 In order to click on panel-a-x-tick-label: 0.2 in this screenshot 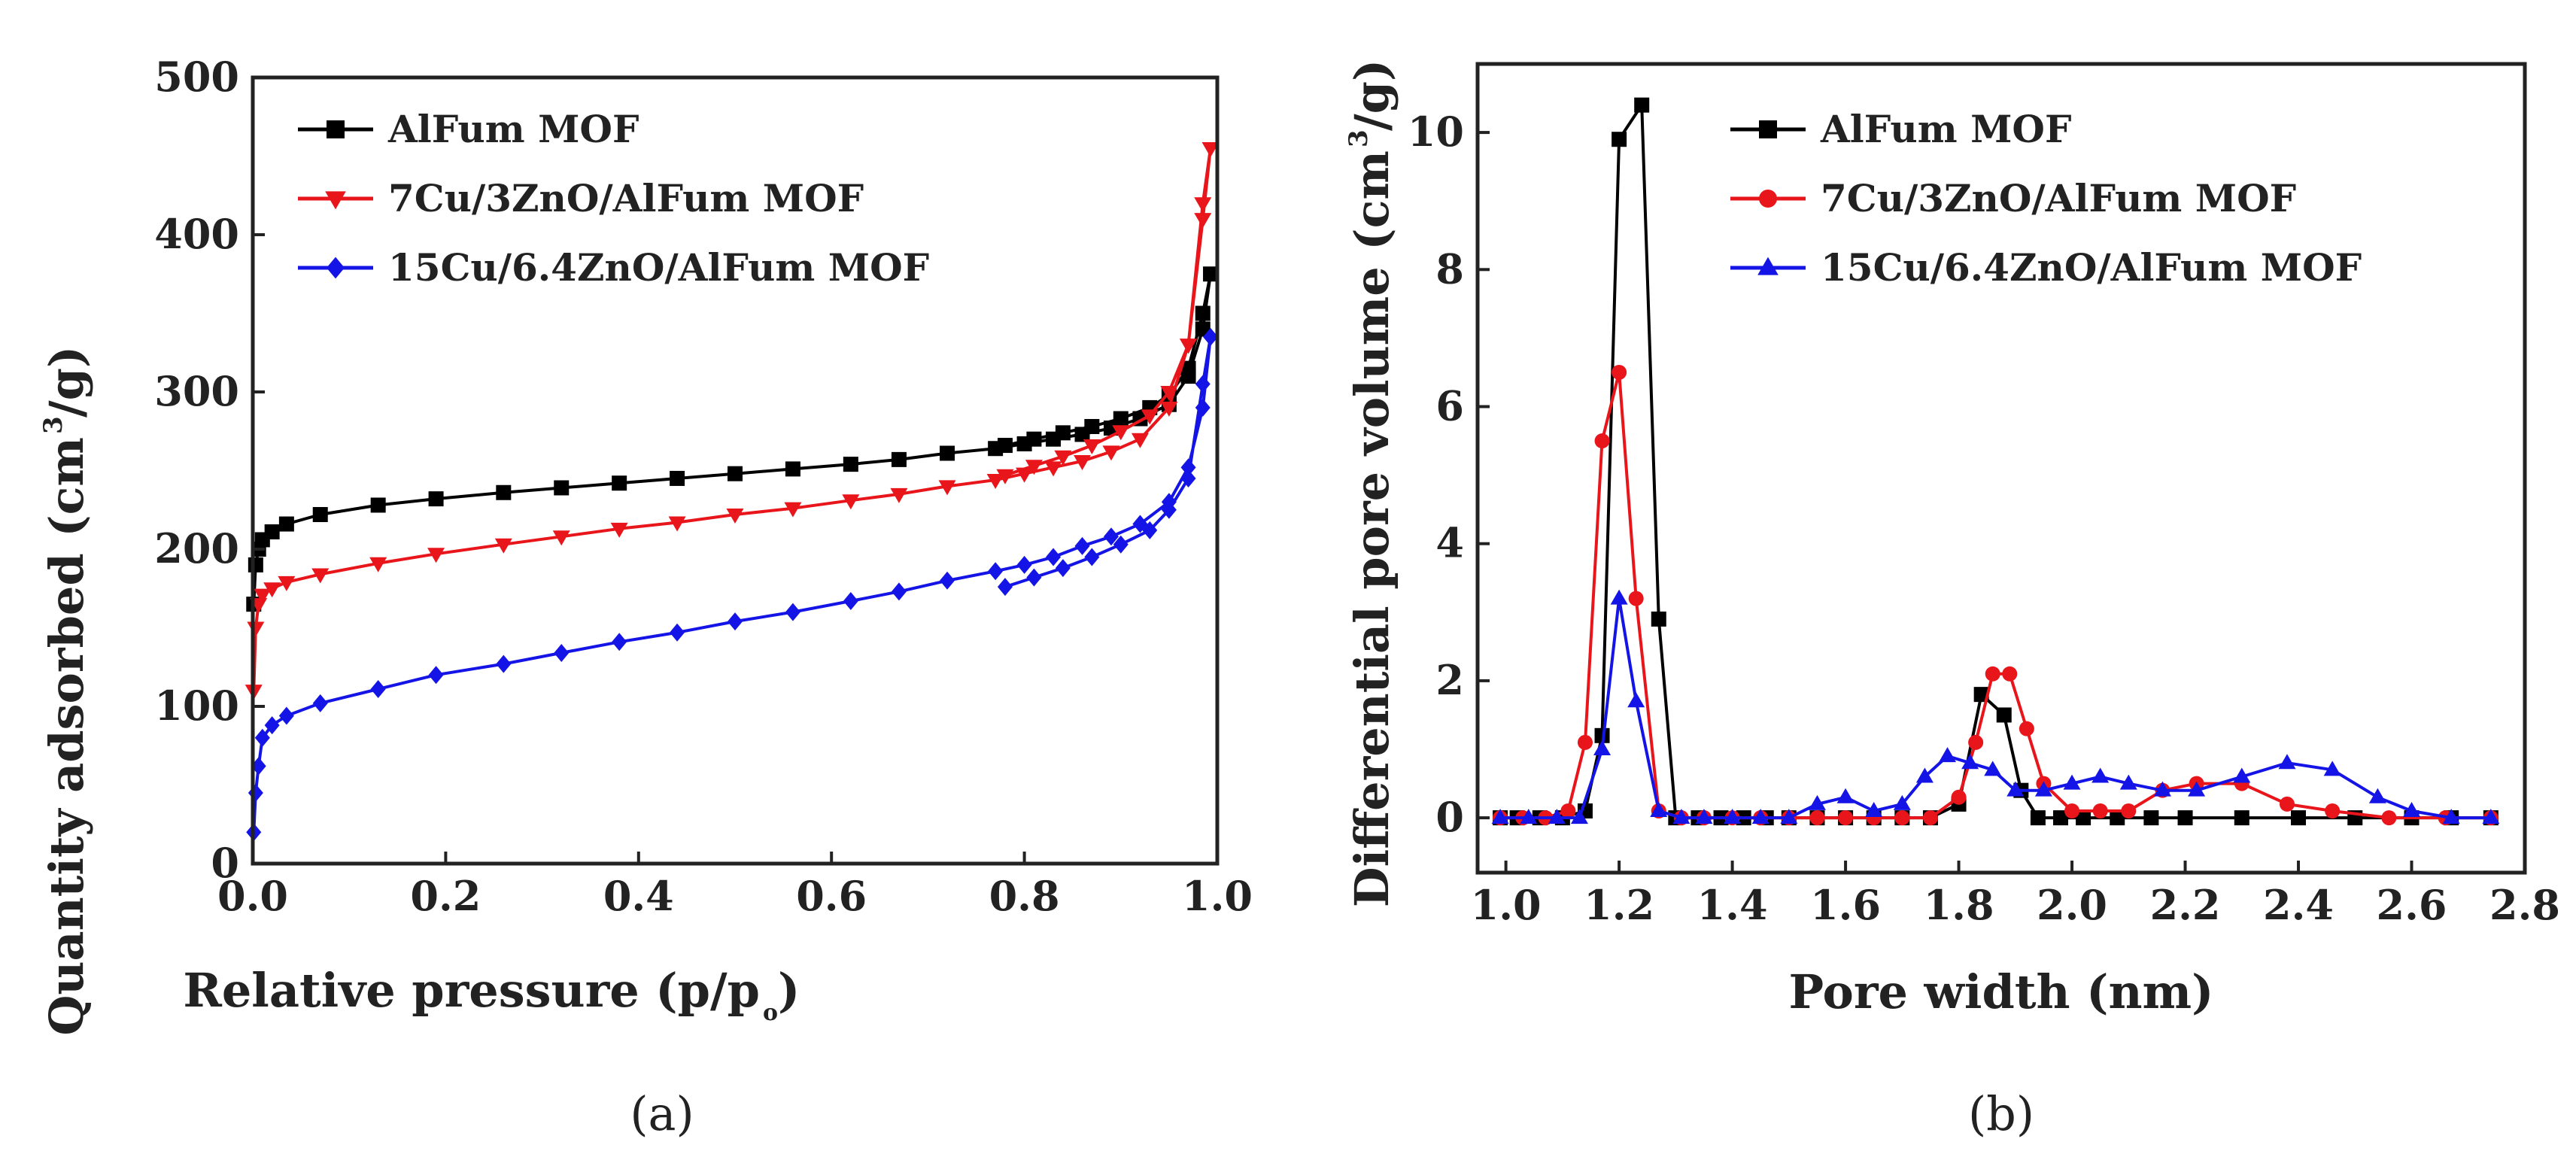, I will do `click(445, 896)`.